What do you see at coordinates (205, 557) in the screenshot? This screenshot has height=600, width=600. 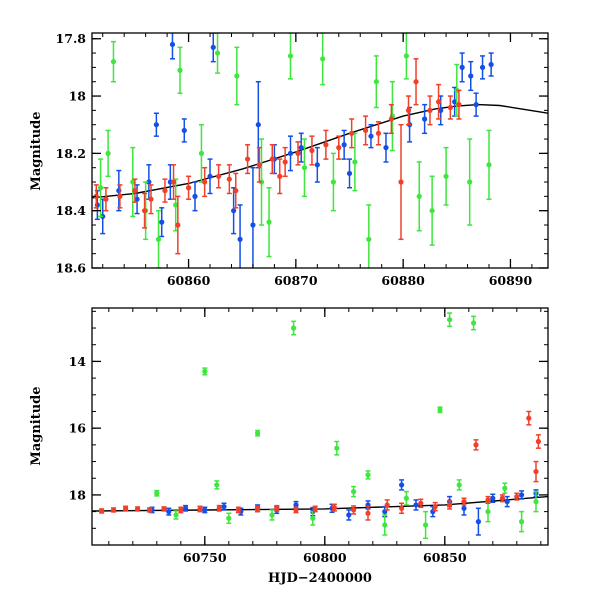 I see `x-tick-label: 60750` at bounding box center [205, 557].